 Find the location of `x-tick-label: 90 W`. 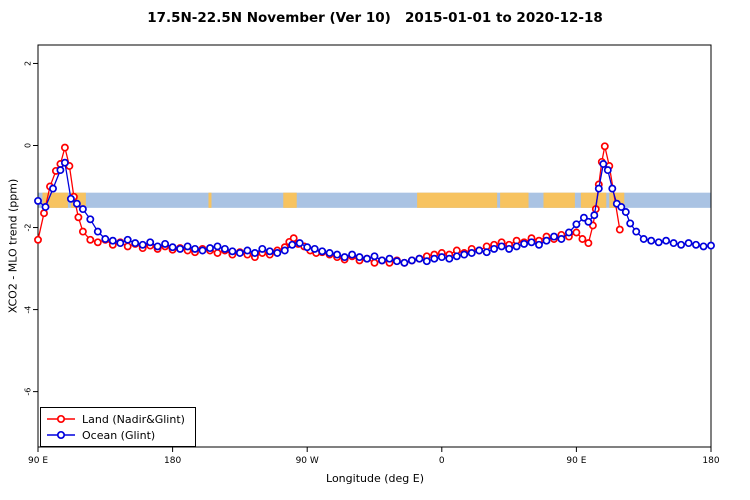

x-tick-label: 90 W is located at coordinates (307, 461).